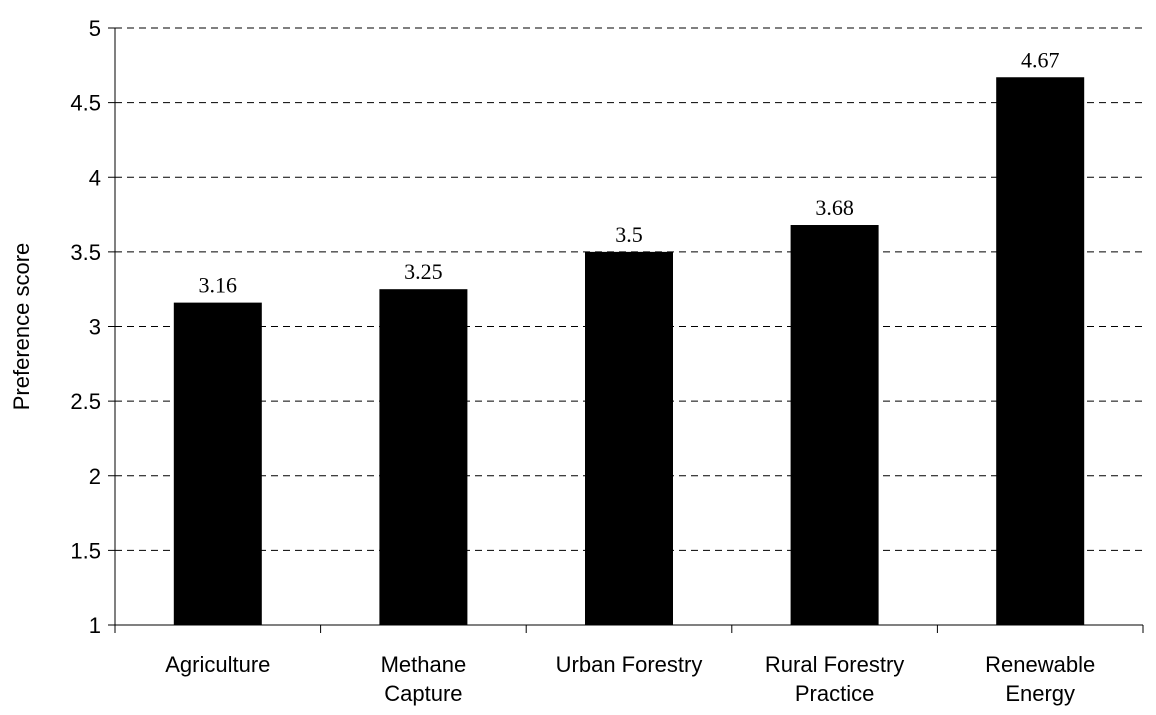 The height and width of the screenshot is (715, 1156). Describe the element at coordinates (95, 177) in the screenshot. I see `y-tick-label: 4` at that location.